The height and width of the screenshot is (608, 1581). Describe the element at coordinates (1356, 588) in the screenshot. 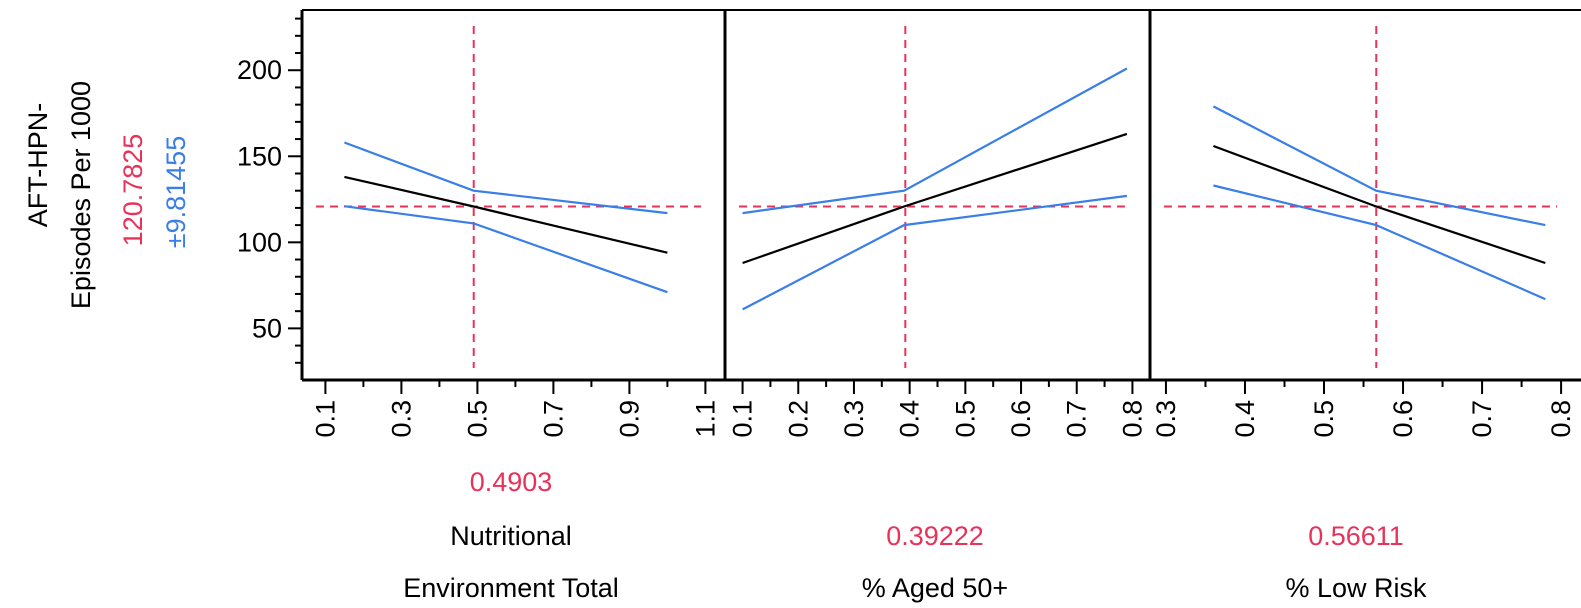

I see `factor-3-label: % Low Risk` at that location.